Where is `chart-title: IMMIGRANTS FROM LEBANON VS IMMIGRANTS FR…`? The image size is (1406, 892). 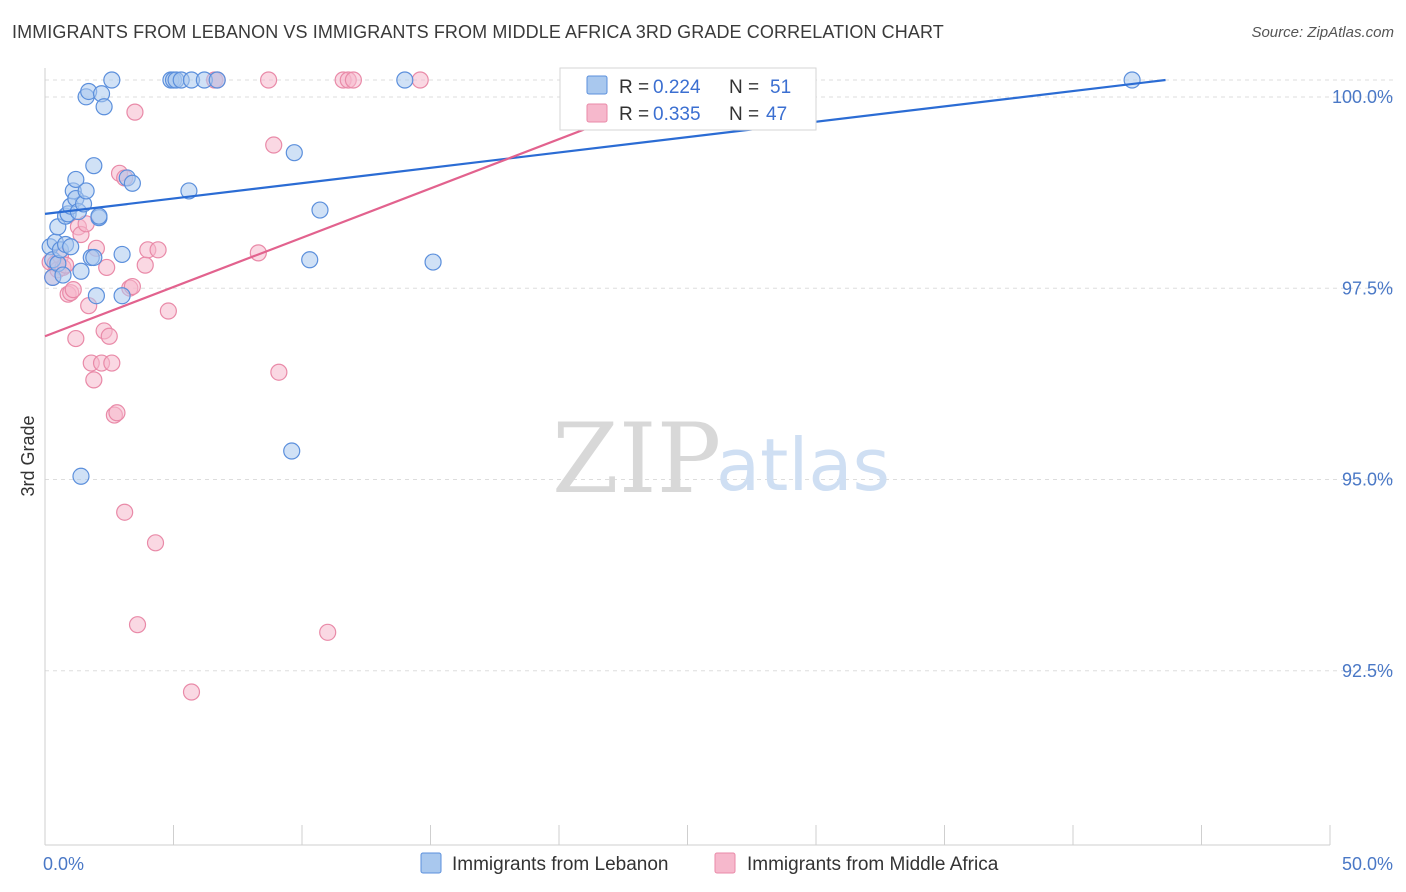
chart-title: IMMIGRANTS FROM LEBANON VS IMMIGRANTS FR… is located at coordinates (478, 32).